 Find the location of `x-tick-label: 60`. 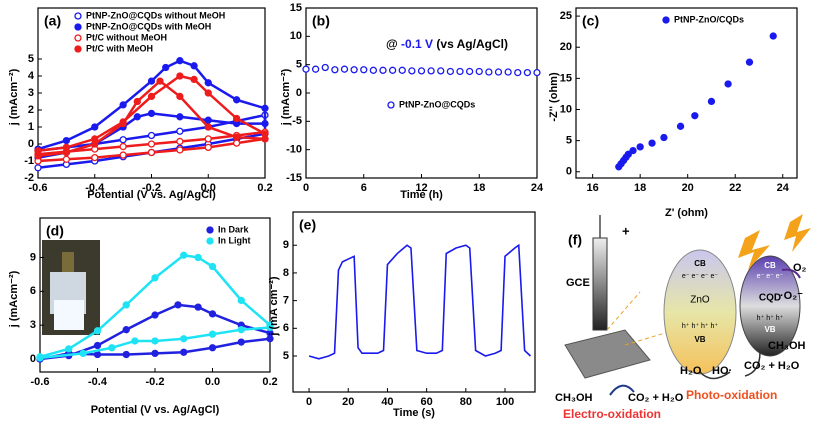

x-tick-label: 60 is located at coordinates (427, 402).